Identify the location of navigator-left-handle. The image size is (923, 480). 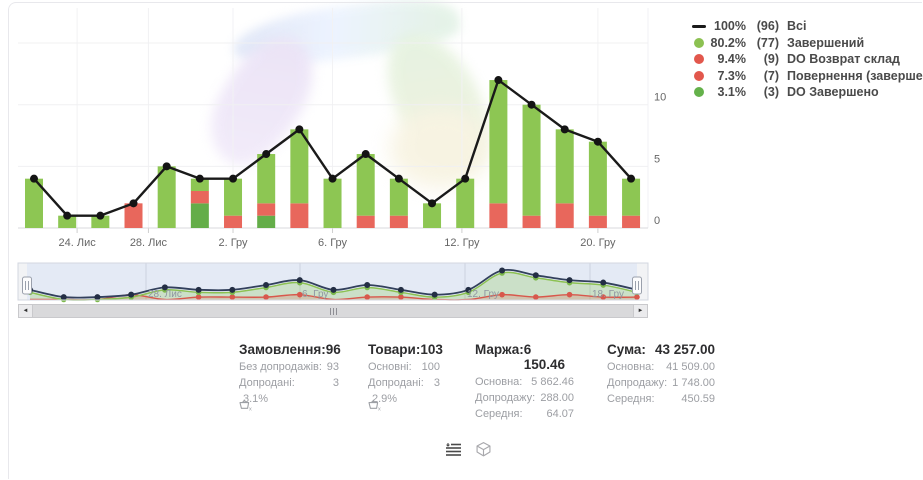
(27, 285).